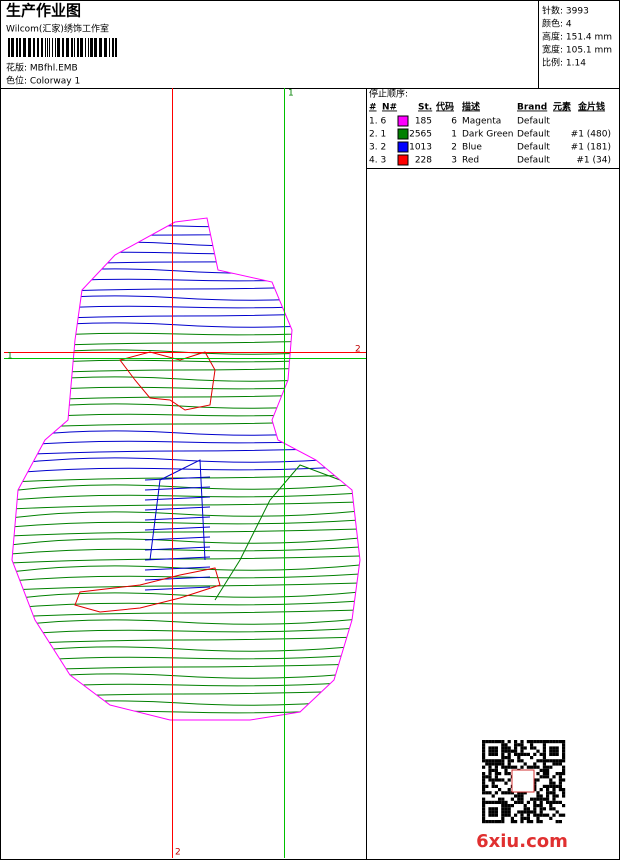 The image size is (620, 860). Describe the element at coordinates (471, 107) in the screenshot. I see `column-header: 描述` at that location.